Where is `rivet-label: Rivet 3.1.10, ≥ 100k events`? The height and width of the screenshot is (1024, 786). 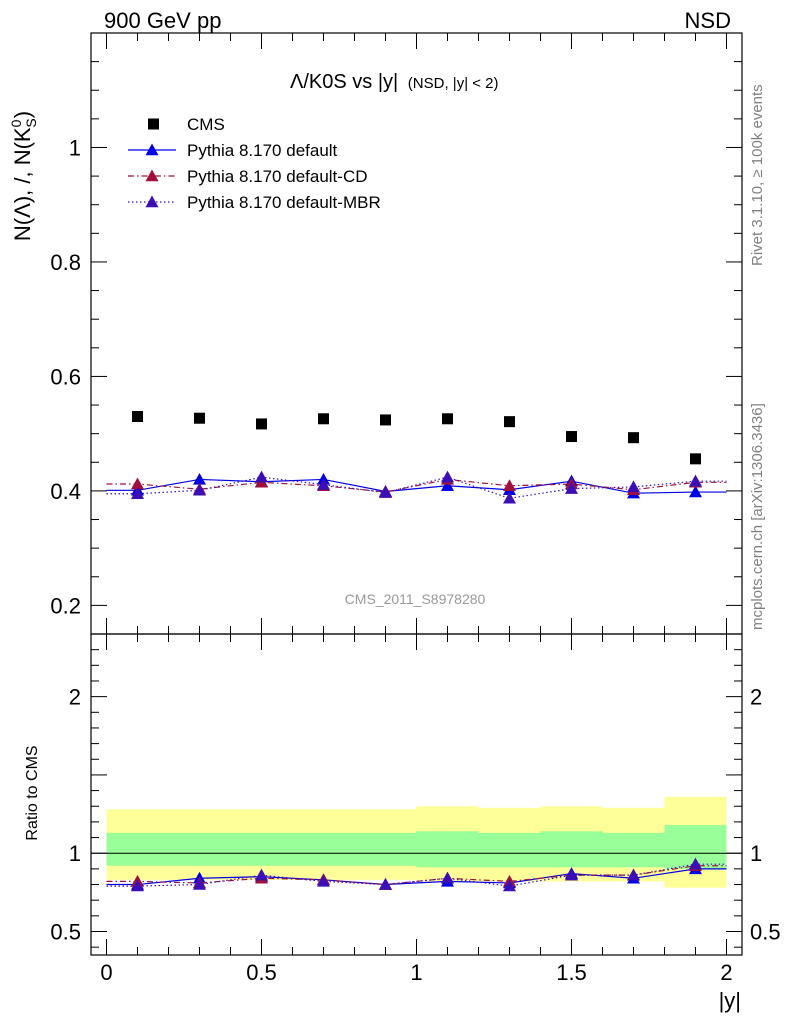
rivet-label: Rivet 3.1.10, ≥ 100k events is located at coordinates (757, 175).